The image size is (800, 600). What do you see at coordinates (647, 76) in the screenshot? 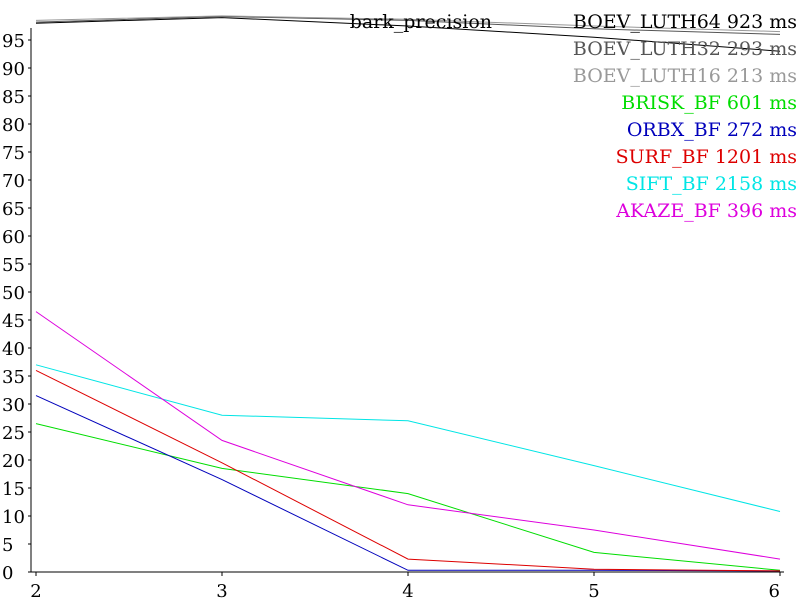
I see `legend-series-name: BOEV_LUTH16` at bounding box center [647, 76].